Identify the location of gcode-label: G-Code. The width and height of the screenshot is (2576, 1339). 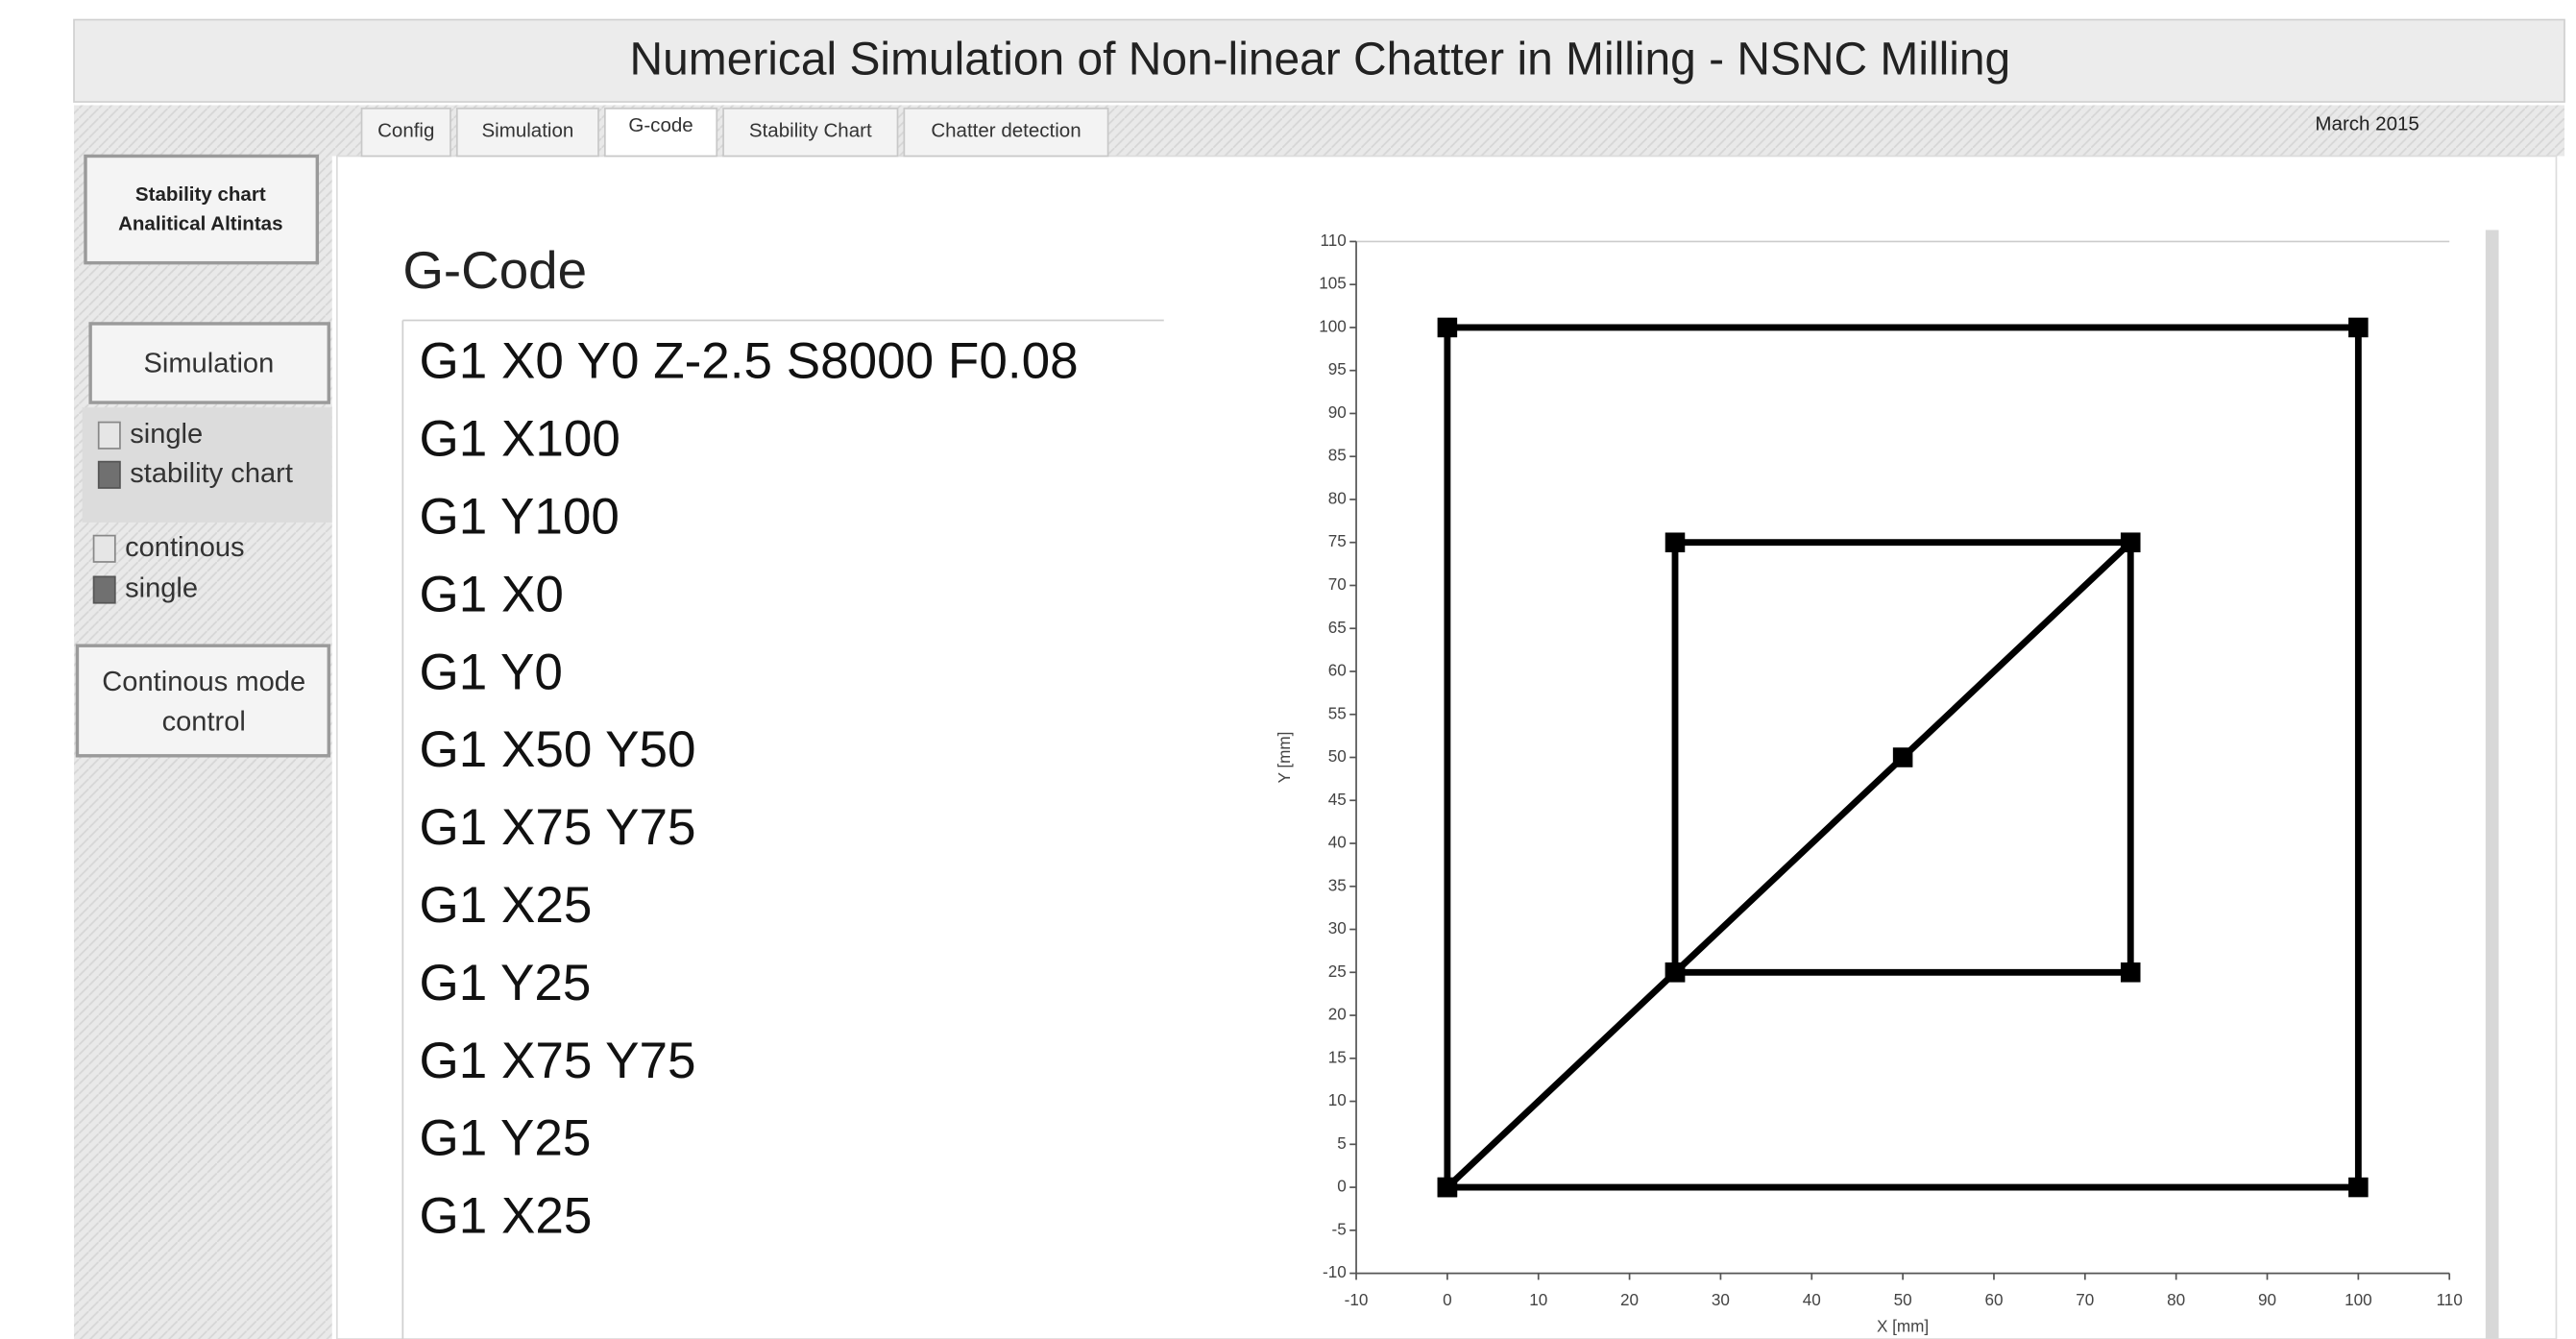
(495, 270).